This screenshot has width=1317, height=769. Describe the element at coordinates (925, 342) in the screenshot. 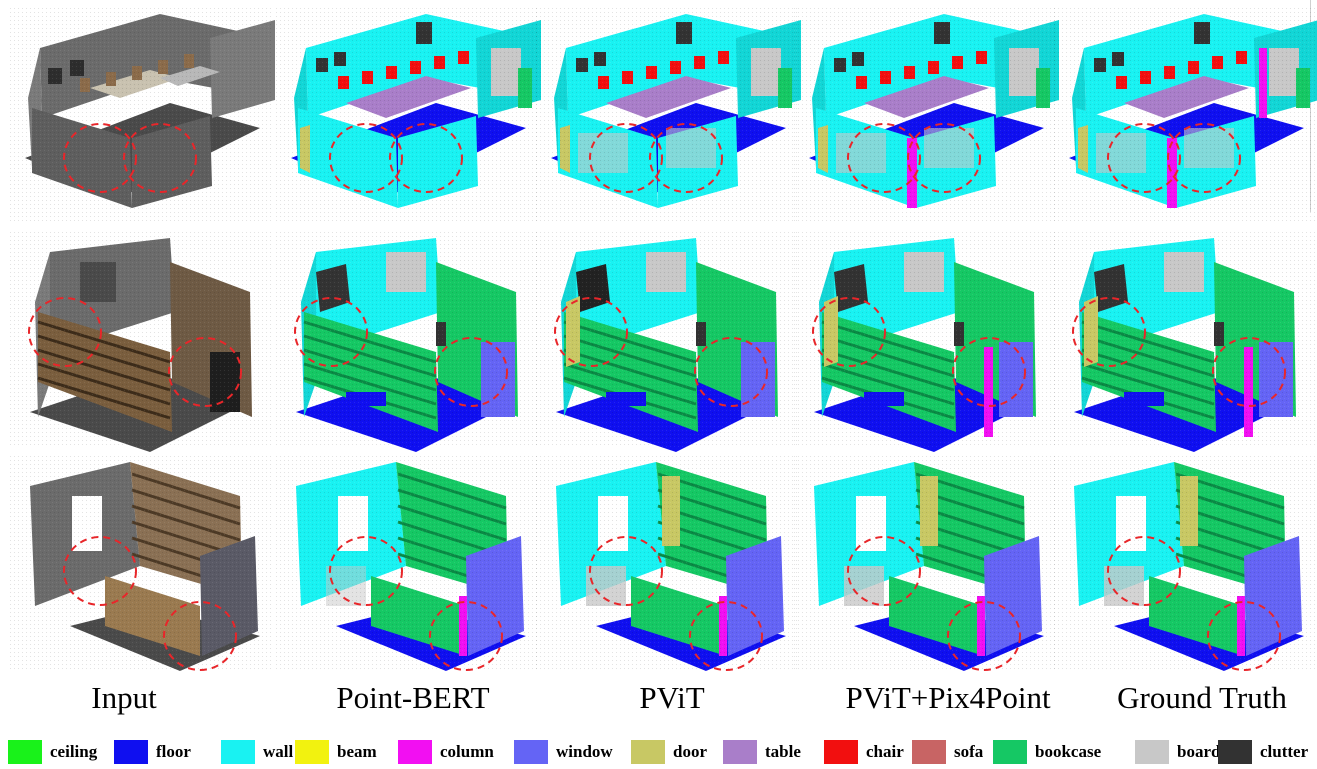

I see `scene-bookshelf-room-pix4point` at that location.